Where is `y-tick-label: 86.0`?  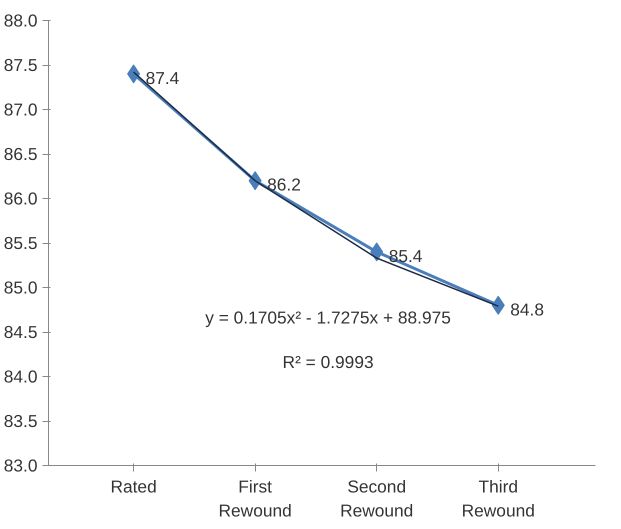
y-tick-label: 86.0 is located at coordinates (21, 198).